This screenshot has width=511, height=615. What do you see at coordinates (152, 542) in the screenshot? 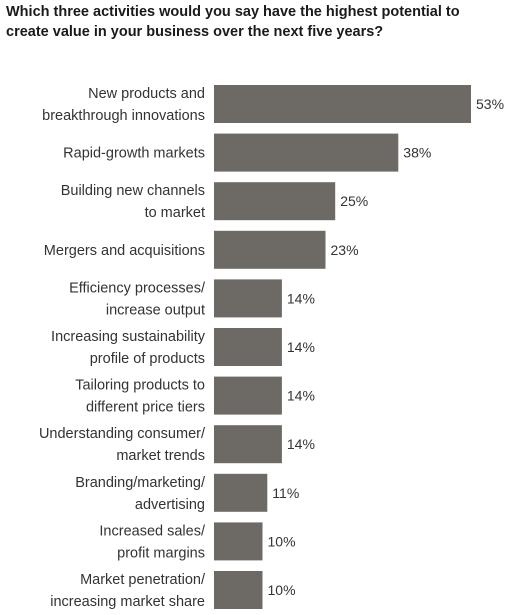
I see `category-label-9: Increased sales/profit margins` at bounding box center [152, 542].